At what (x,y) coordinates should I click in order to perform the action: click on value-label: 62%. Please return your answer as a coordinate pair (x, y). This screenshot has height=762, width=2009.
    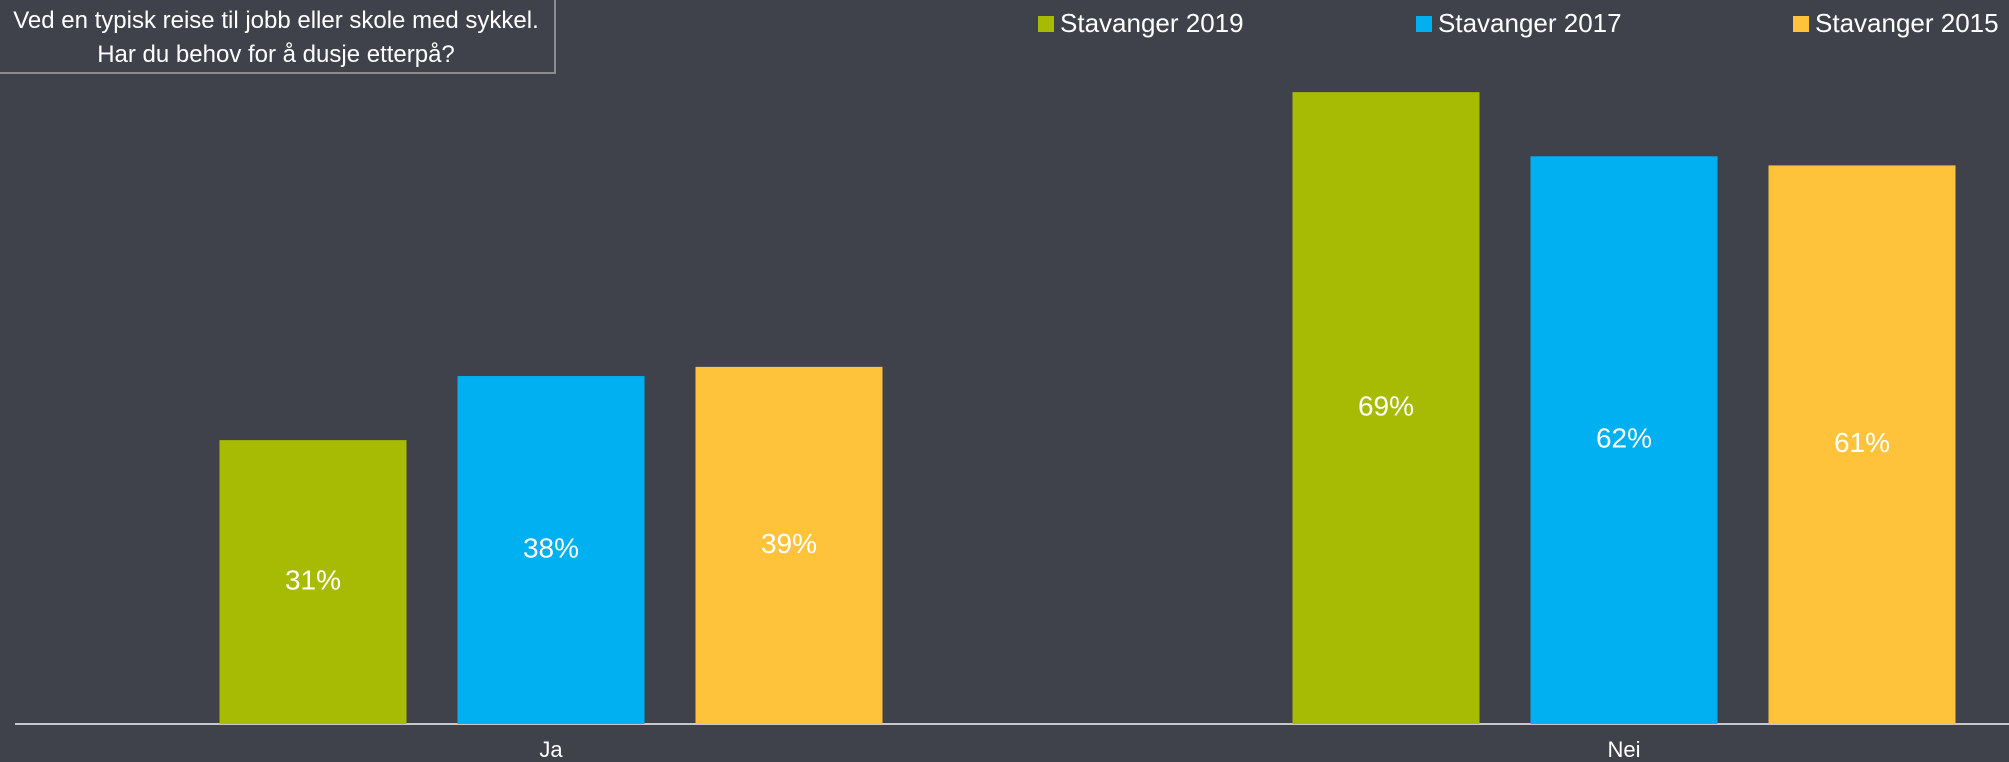
    Looking at the image, I should click on (1624, 438).